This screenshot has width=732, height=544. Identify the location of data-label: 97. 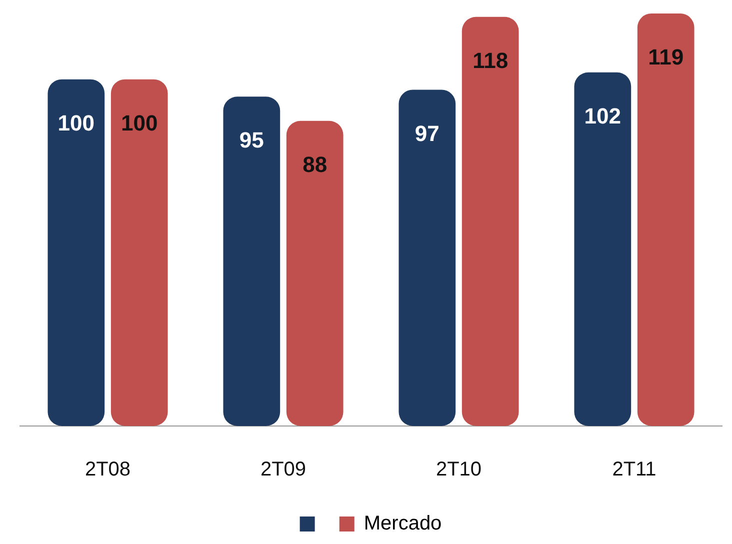
(427, 133).